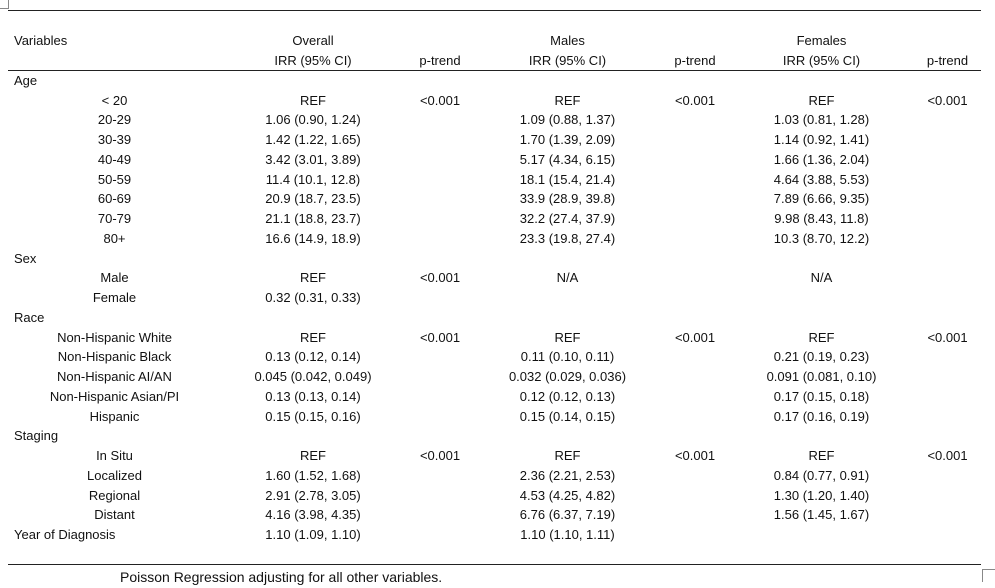  What do you see at coordinates (567, 179) in the screenshot?
I see `cell-males-irr: 18.1 (15.4, 21.4)` at bounding box center [567, 179].